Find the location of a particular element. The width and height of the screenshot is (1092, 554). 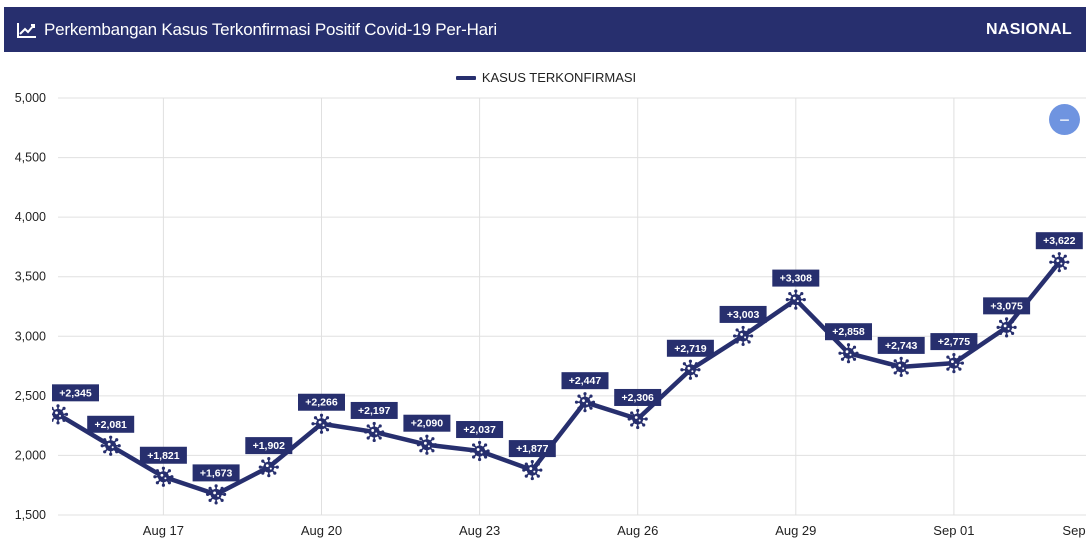

data-label: +2,775 is located at coordinates (954, 342).